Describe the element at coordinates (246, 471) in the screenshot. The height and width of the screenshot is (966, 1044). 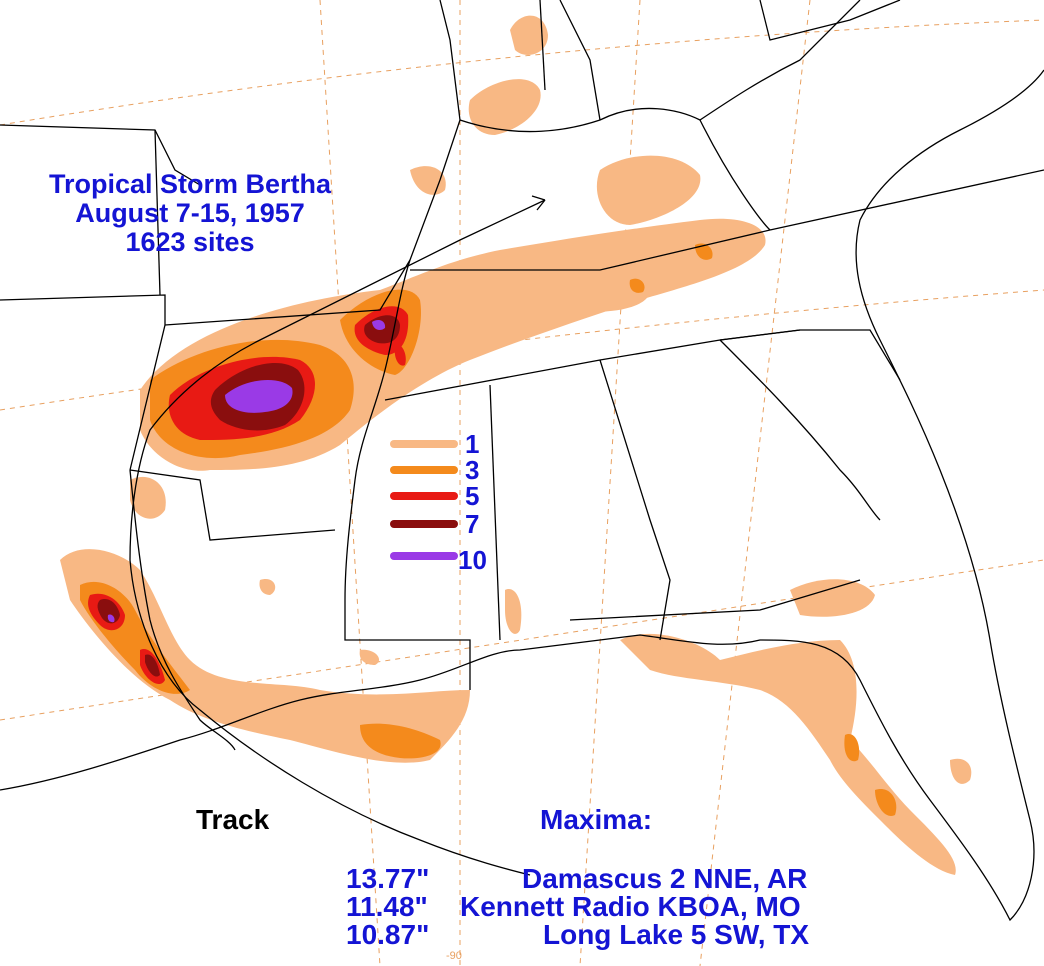
I see `rainfall-10in` at that location.